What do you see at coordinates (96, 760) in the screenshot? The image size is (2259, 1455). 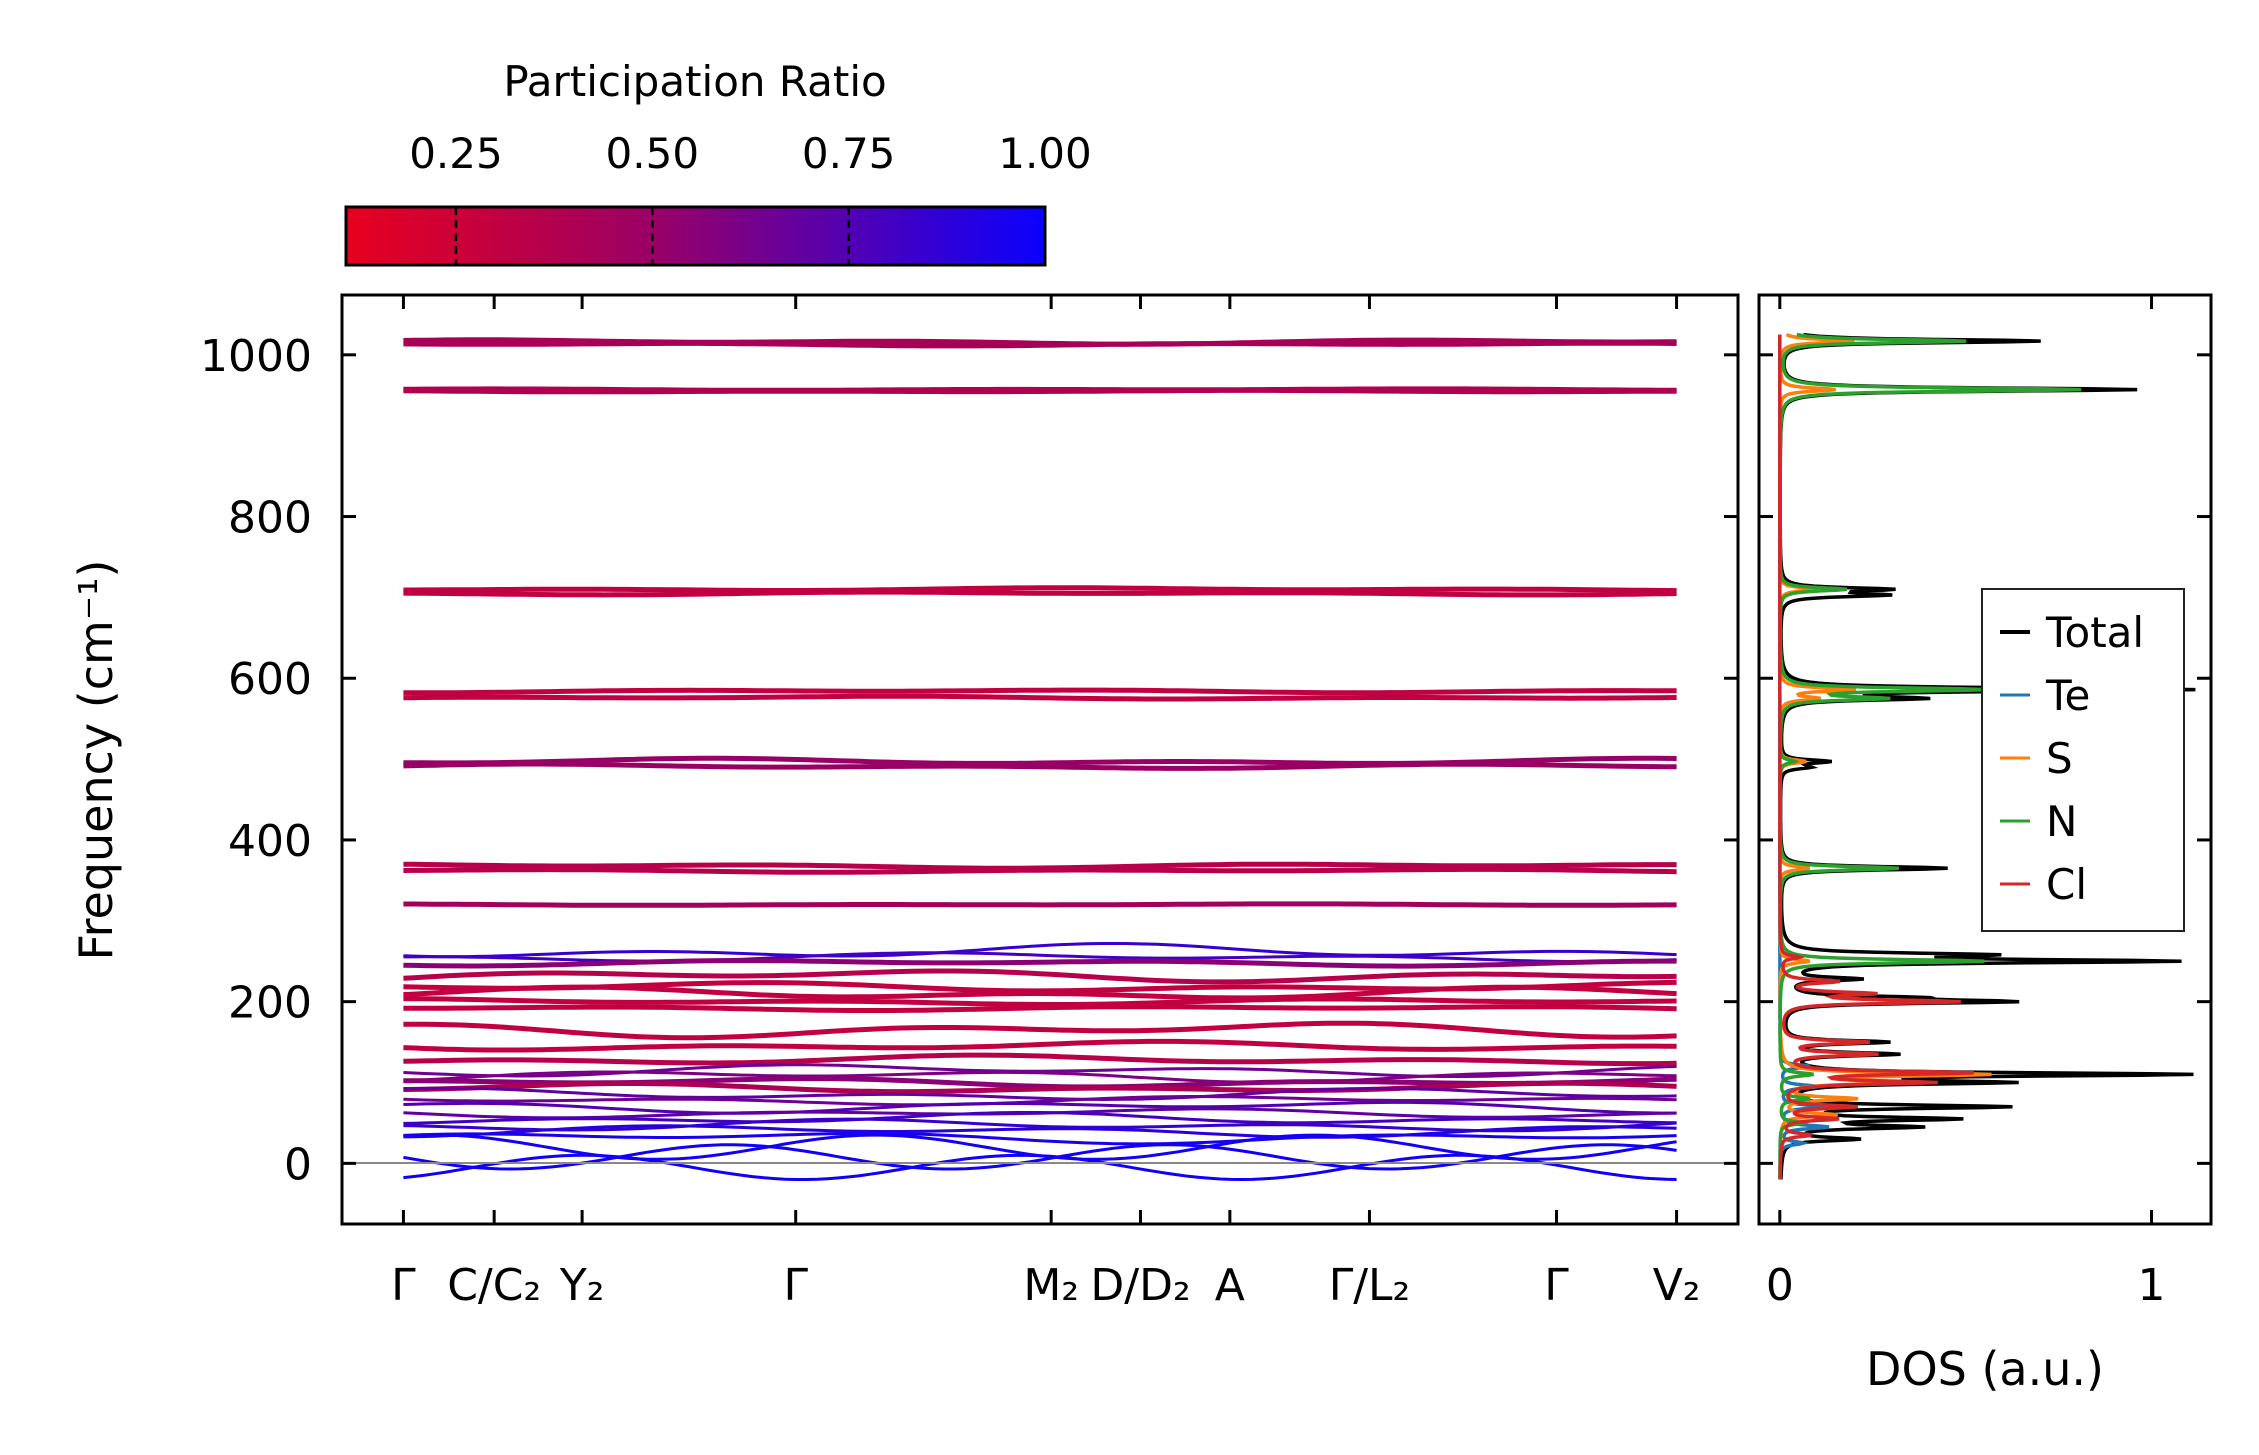 I see `y-axis-label: Frequency (cm⁻¹)` at bounding box center [96, 760].